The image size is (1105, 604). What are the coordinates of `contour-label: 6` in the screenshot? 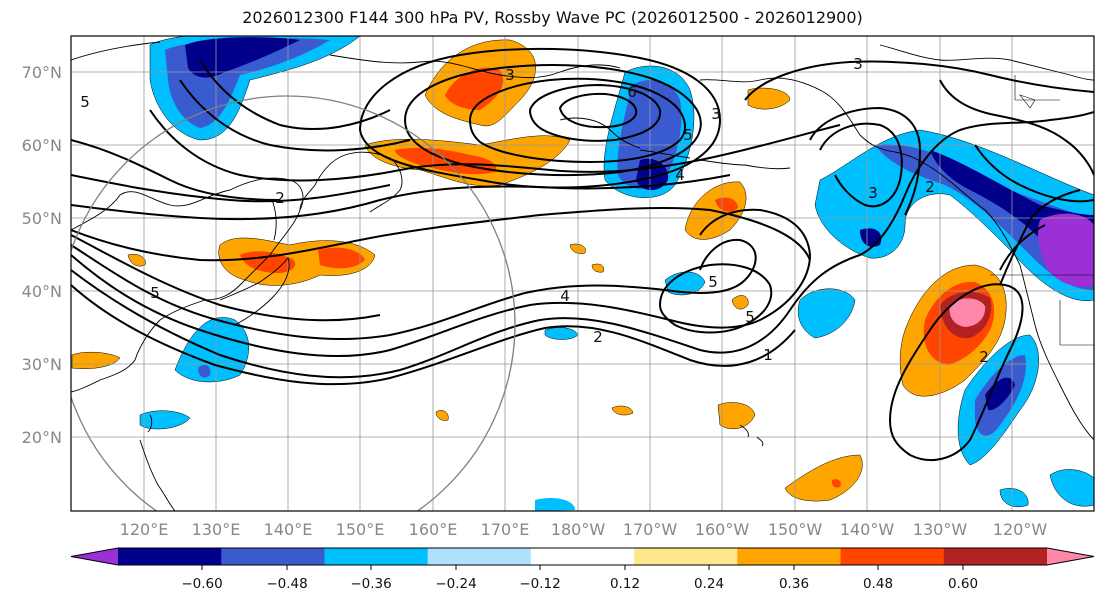 It's located at (632, 92).